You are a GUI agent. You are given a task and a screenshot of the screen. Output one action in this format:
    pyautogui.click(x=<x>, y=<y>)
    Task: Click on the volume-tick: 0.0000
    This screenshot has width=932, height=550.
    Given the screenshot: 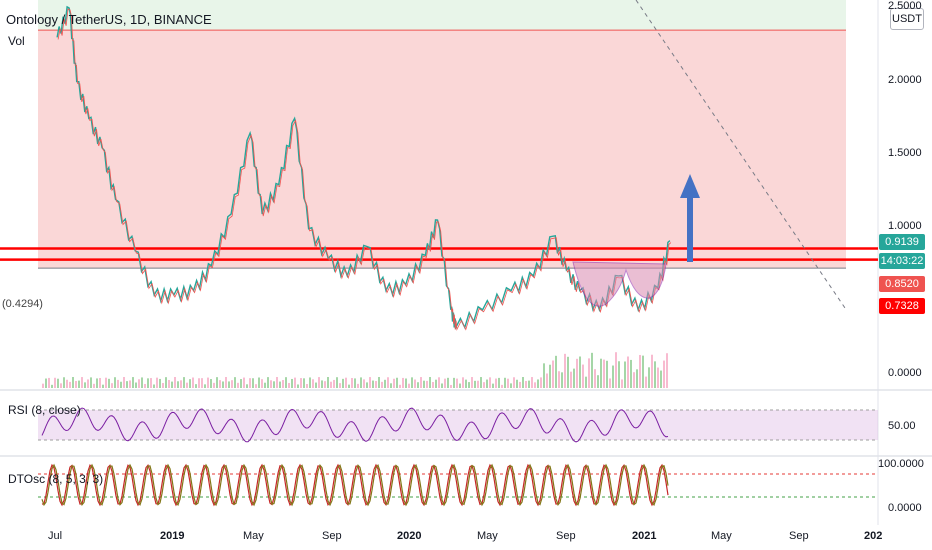 What is the action you would take?
    pyautogui.click(x=905, y=373)
    